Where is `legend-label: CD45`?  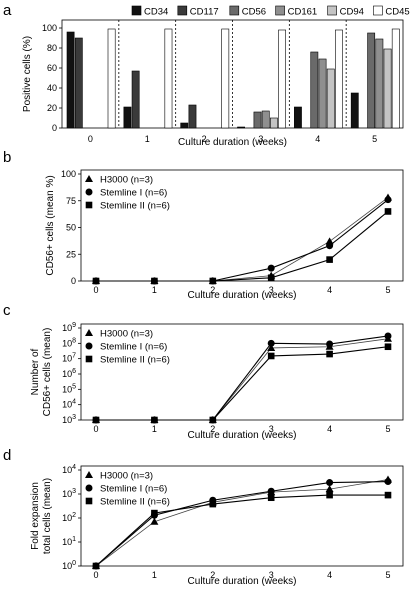 legend-label: CD45 is located at coordinates (397, 12).